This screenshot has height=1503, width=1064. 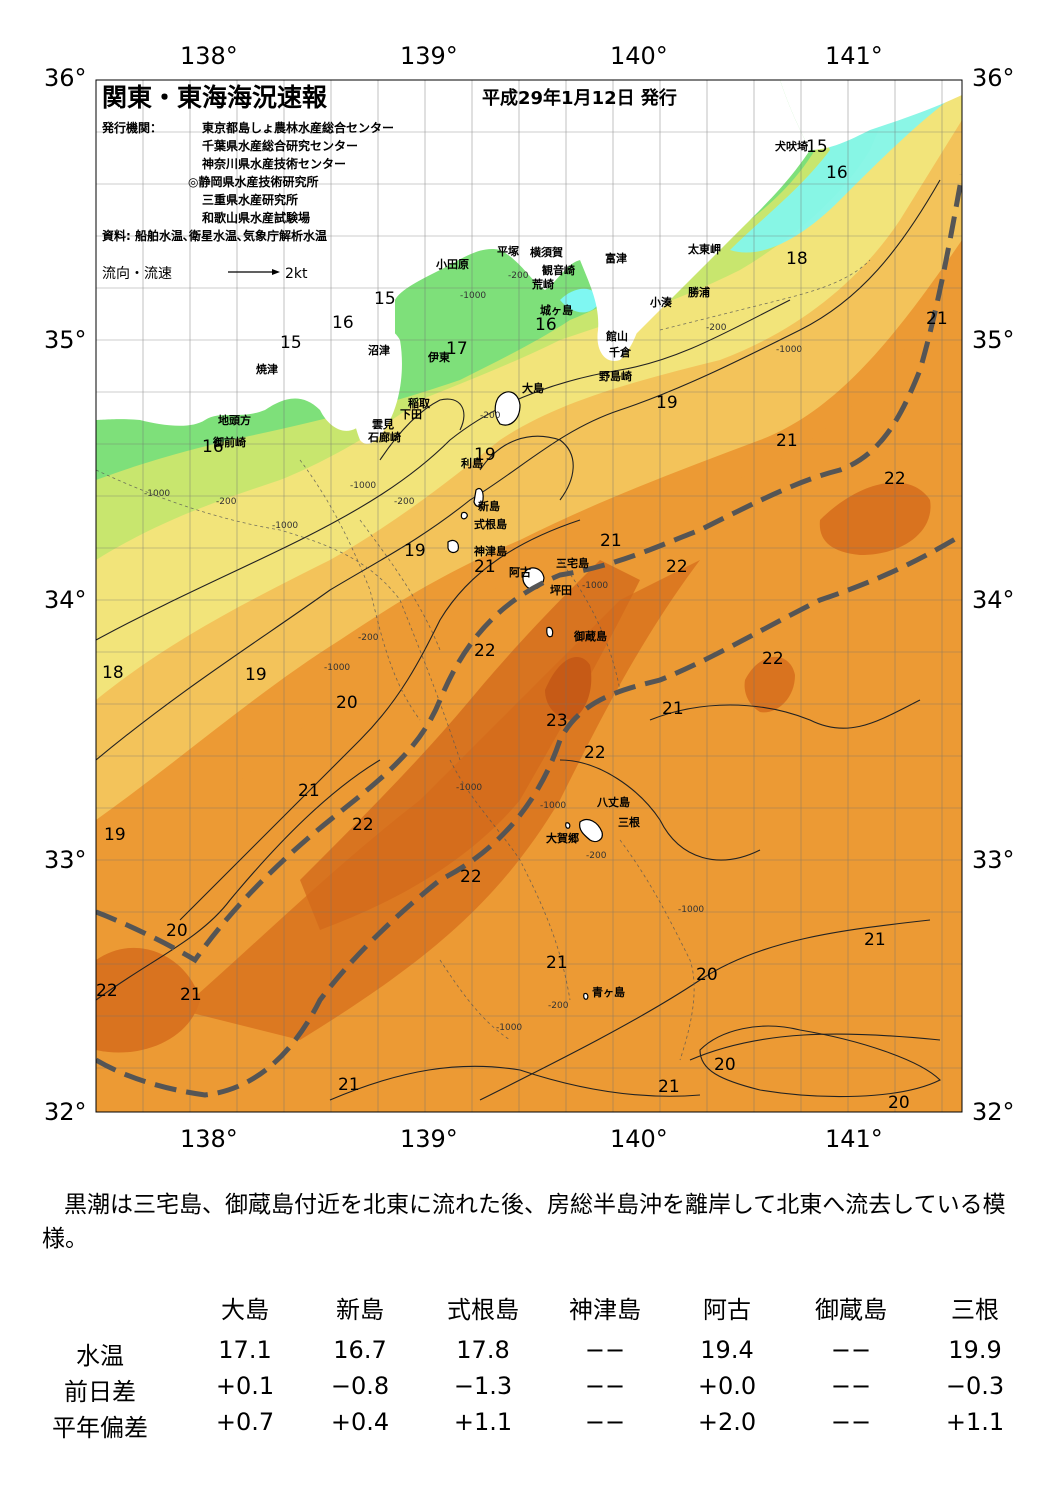 I want to click on issuer-item: ◎静岡県水産技術研究所, so click(x=253, y=181).